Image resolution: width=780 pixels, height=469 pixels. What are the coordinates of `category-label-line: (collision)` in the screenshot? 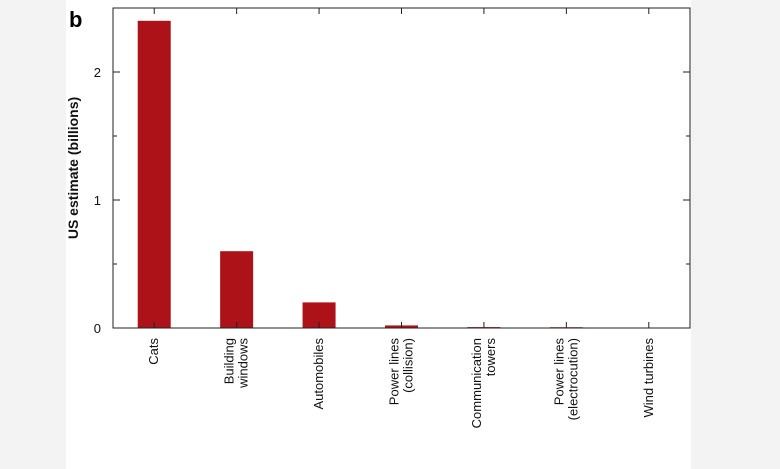 It's located at (408, 365).